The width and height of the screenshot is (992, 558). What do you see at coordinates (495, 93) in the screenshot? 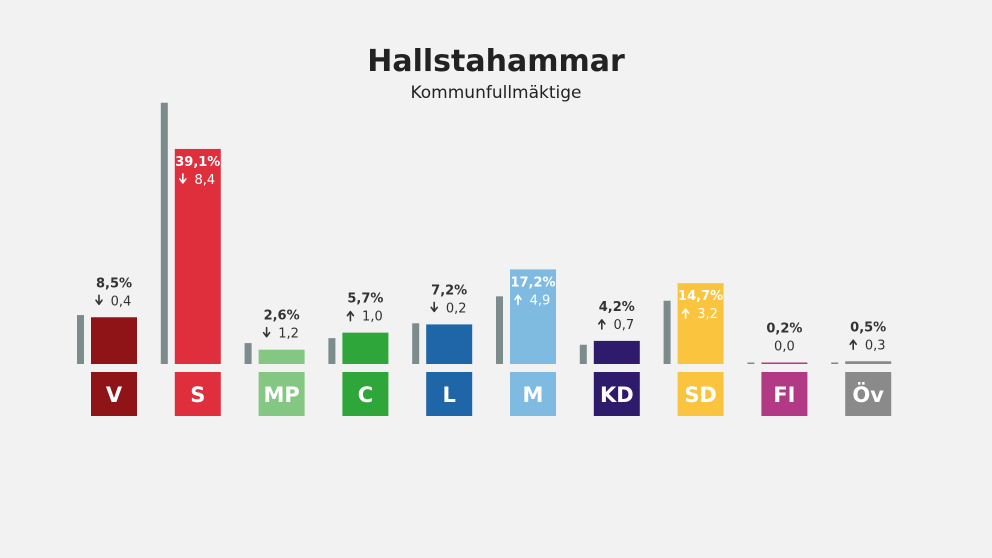
I see `chart-subtitle: Kommunfullmäktige` at bounding box center [495, 93].